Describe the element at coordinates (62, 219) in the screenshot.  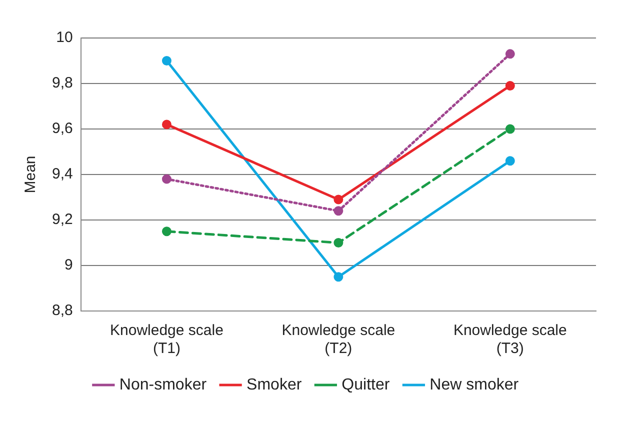
I see `y-tick-label: 9,2` at that location.